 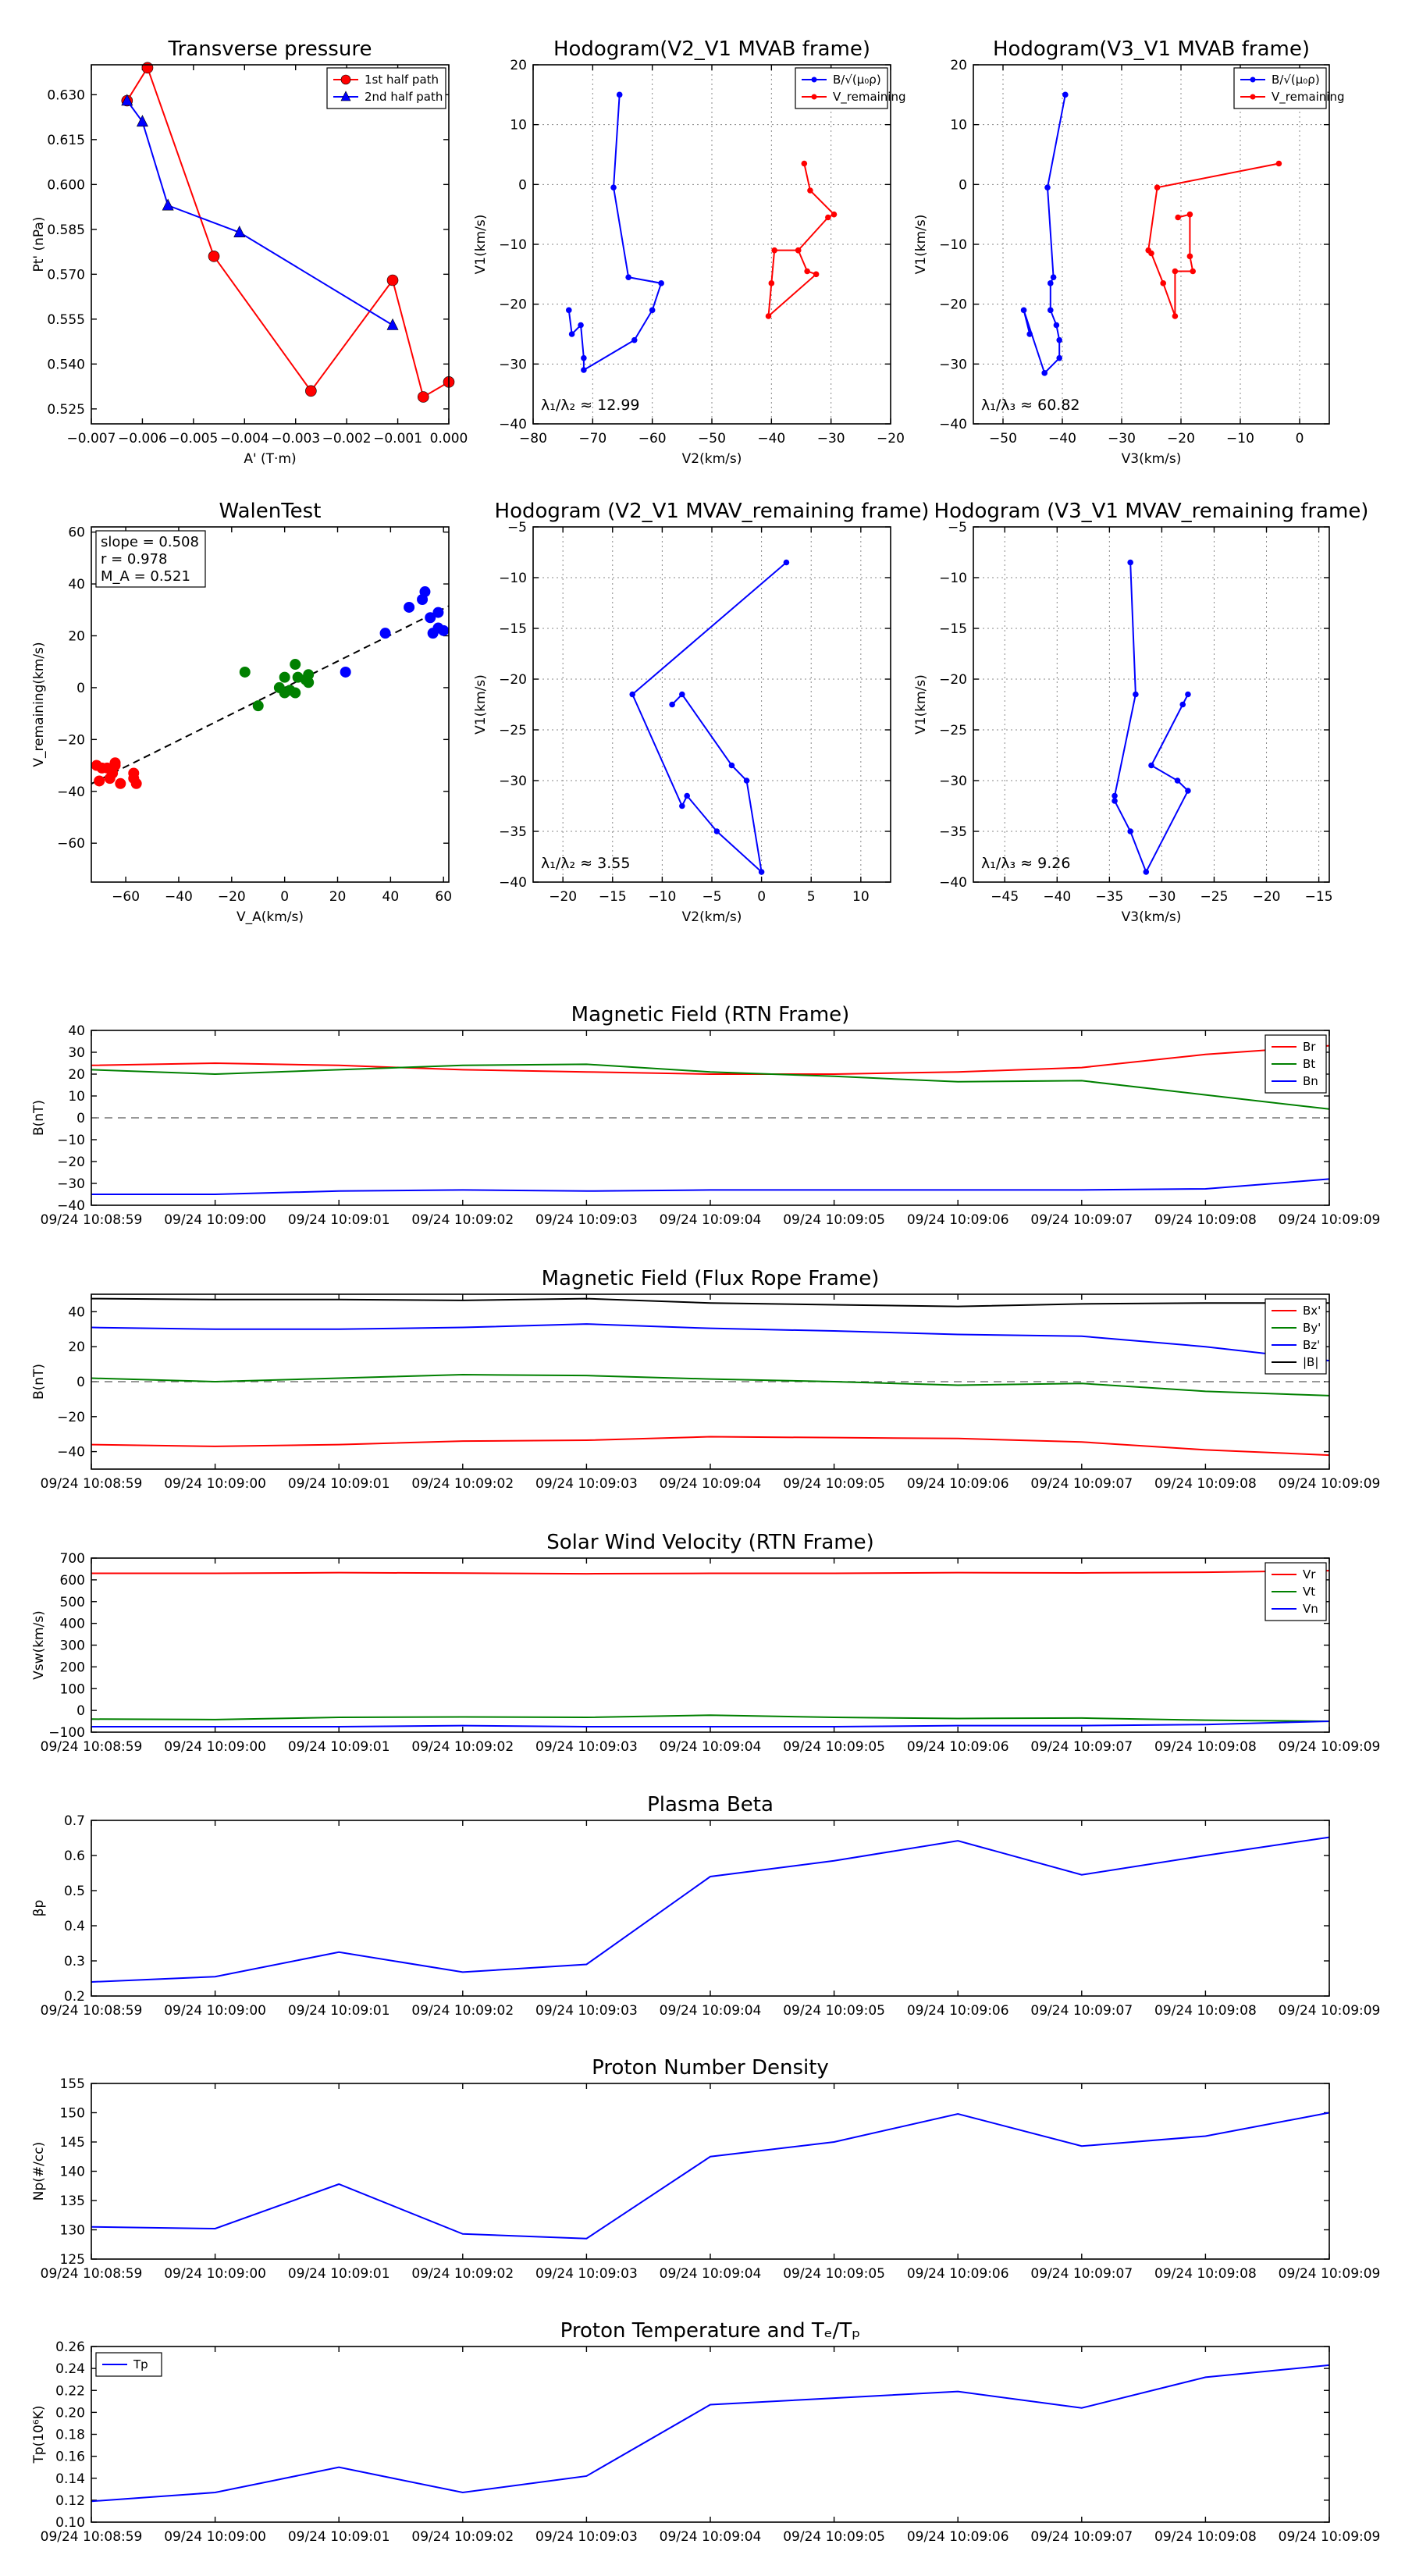 What do you see at coordinates (72, 2201) in the screenshot?
I see `y-tick-label: 135` at bounding box center [72, 2201].